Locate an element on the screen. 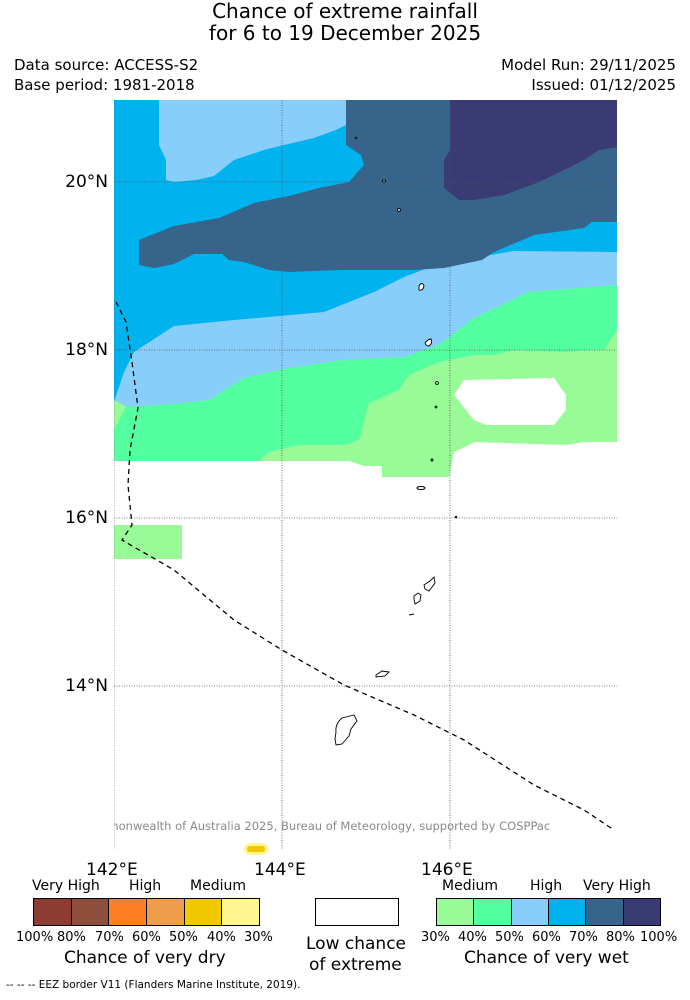 The height and width of the screenshot is (1000, 690). map-title-line1: Chance of extreme rainfall is located at coordinates (345, 11).